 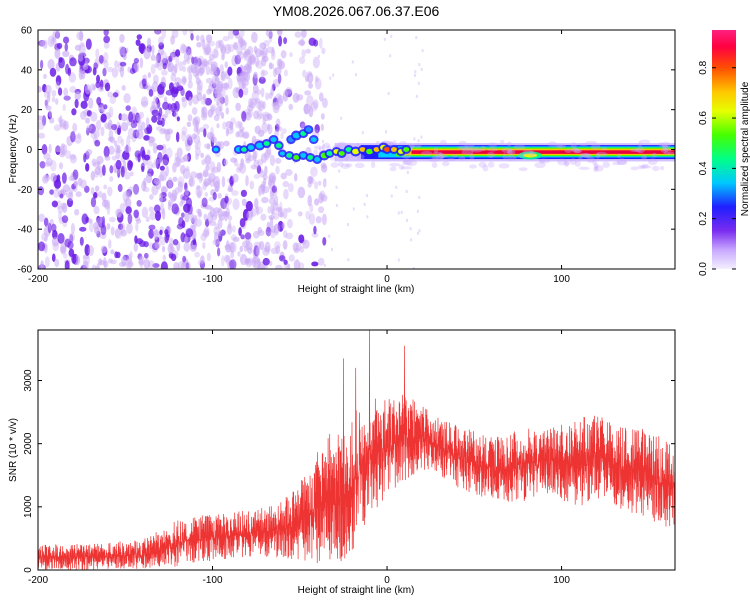 I want to click on spectrogram-x-label: Height of straight line (km), so click(x=356, y=289).